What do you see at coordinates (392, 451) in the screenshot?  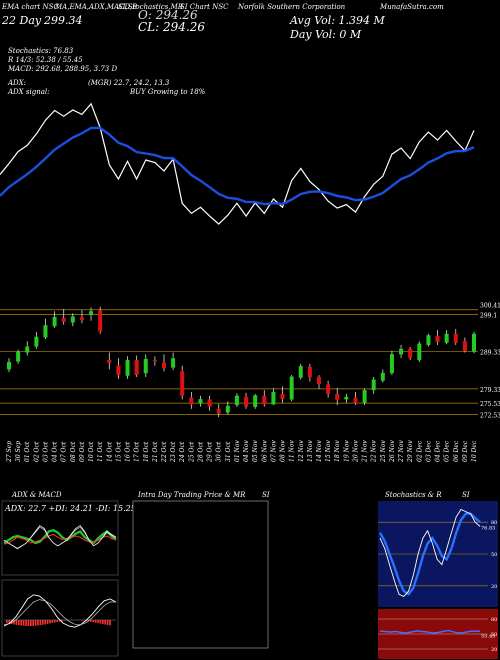 I see `date-label: 26 Nov` at bounding box center [392, 451].